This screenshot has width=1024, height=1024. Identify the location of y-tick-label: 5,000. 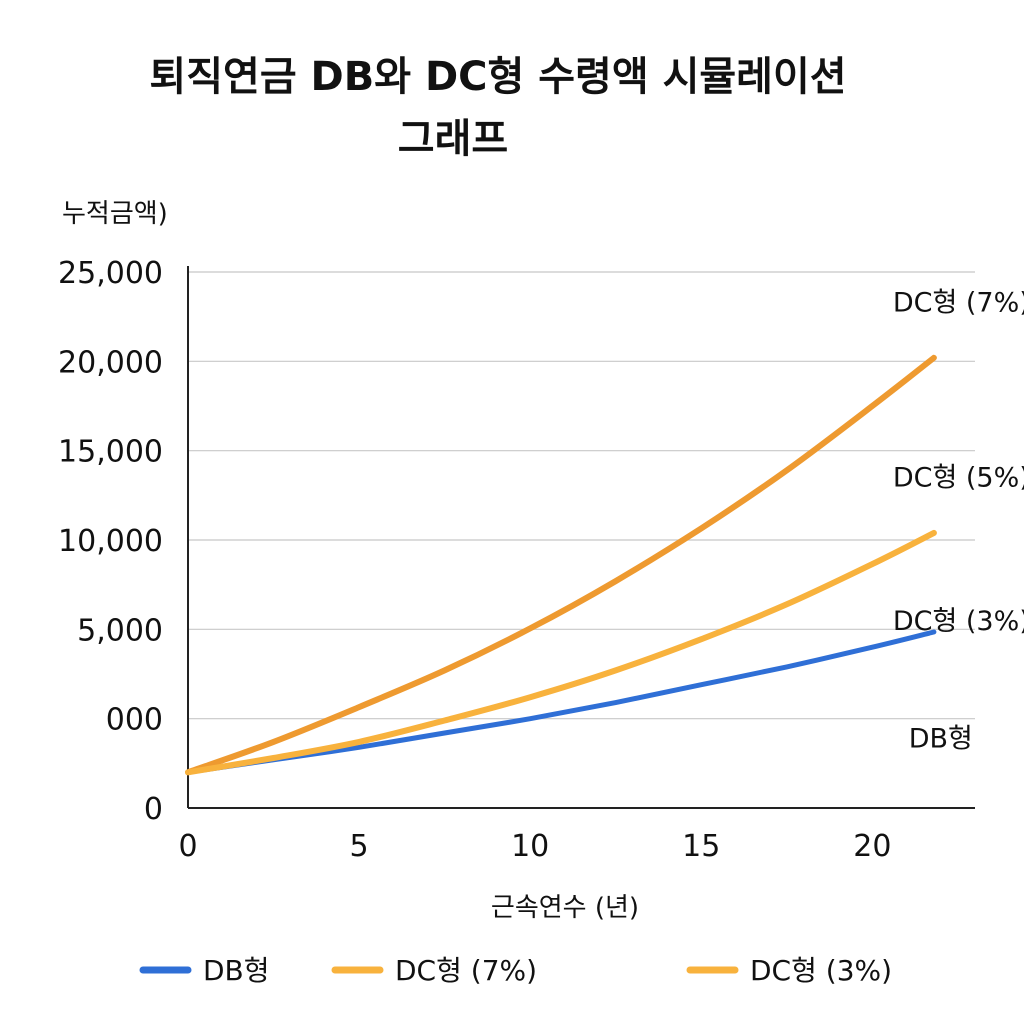
(120, 630).